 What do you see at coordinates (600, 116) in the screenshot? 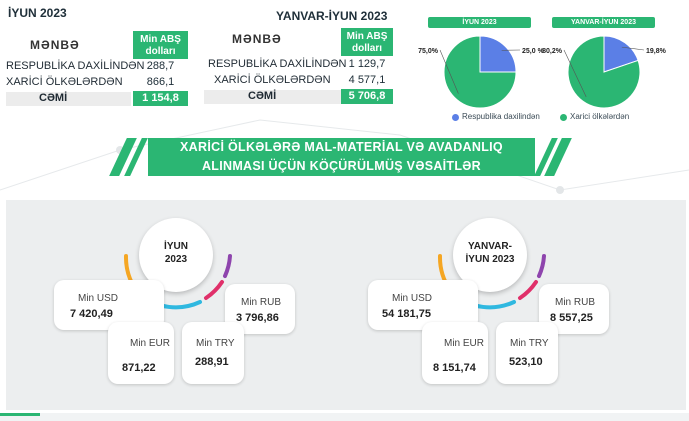
I see `legend-label-foreign: Xarici ölkələrdən` at bounding box center [600, 116].